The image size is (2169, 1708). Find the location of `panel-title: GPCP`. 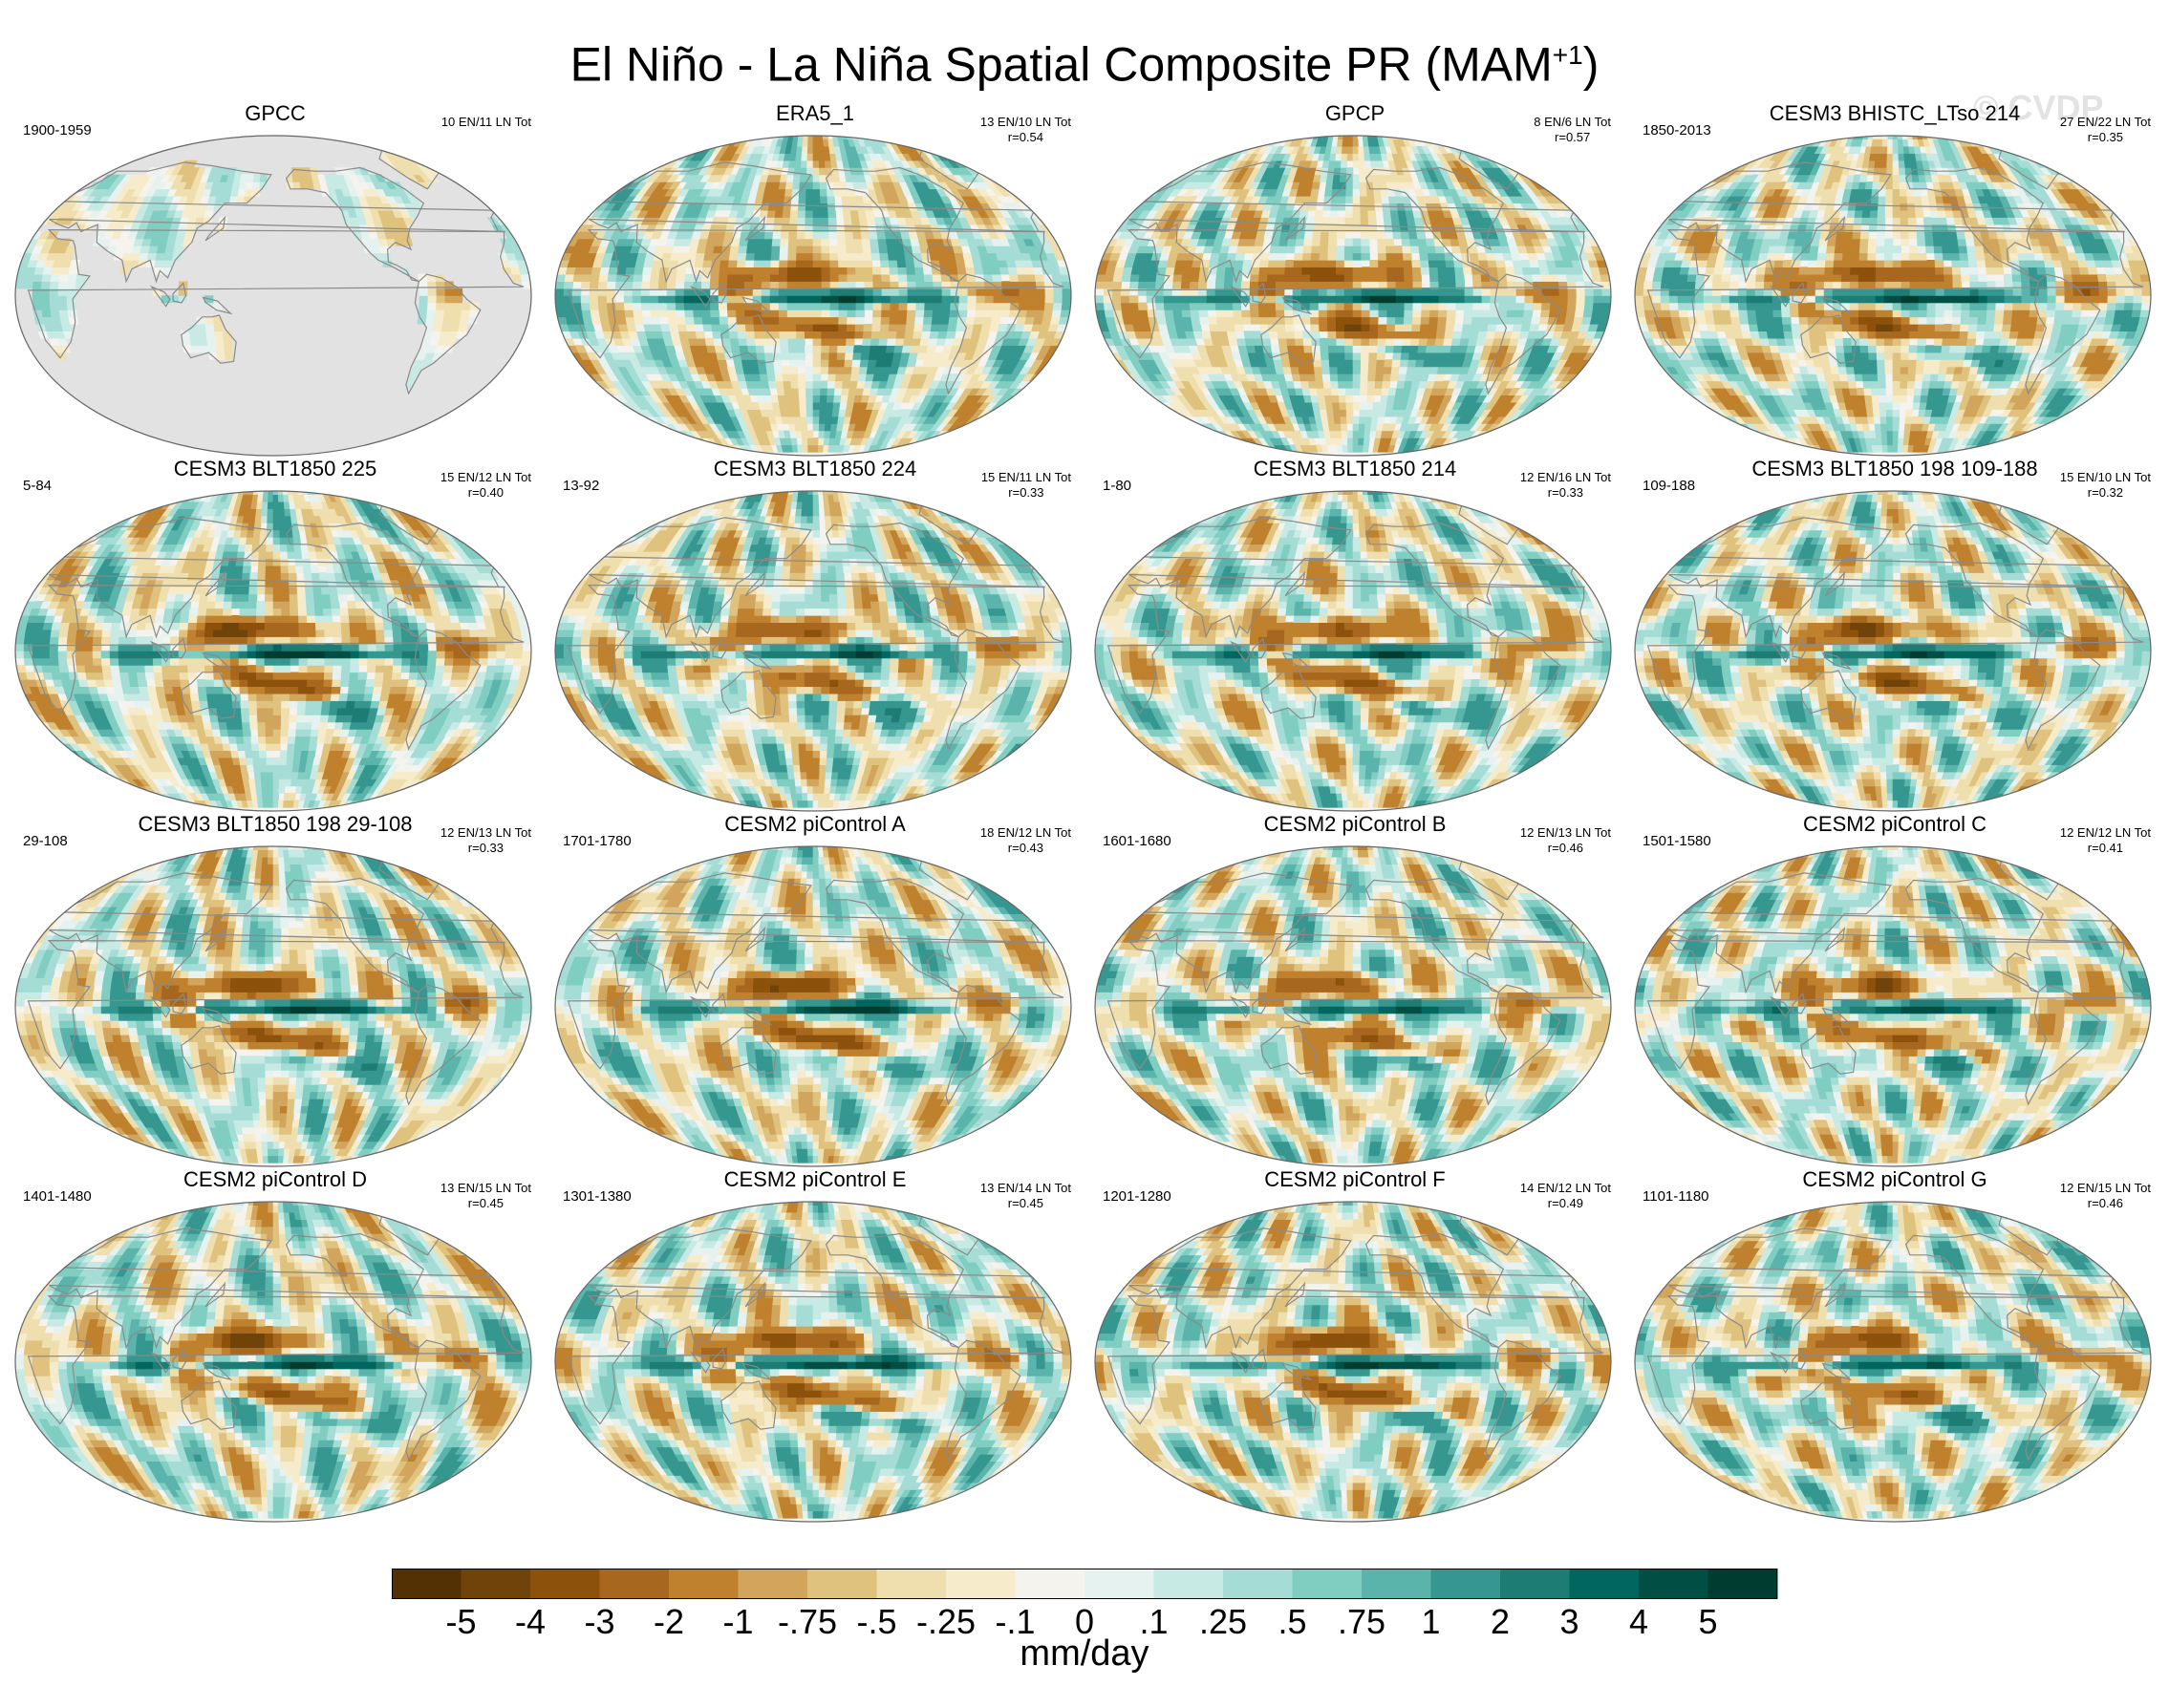

panel-title: GPCP is located at coordinates (1355, 113).